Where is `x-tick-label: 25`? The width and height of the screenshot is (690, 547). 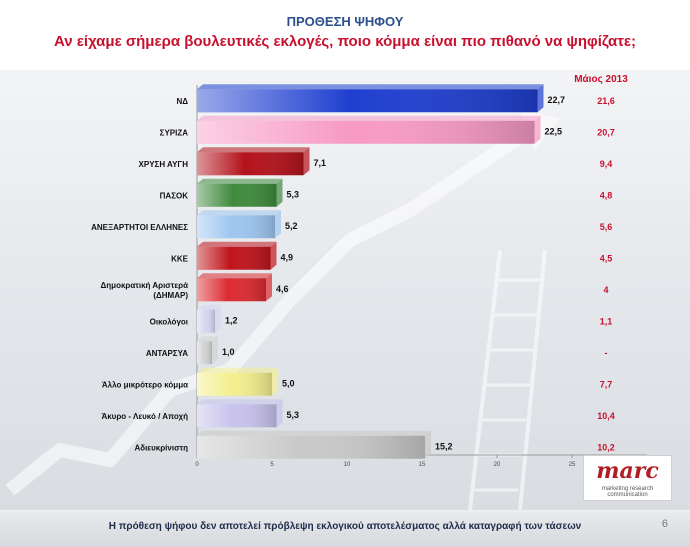 x-tick-label: 25 is located at coordinates (572, 465).